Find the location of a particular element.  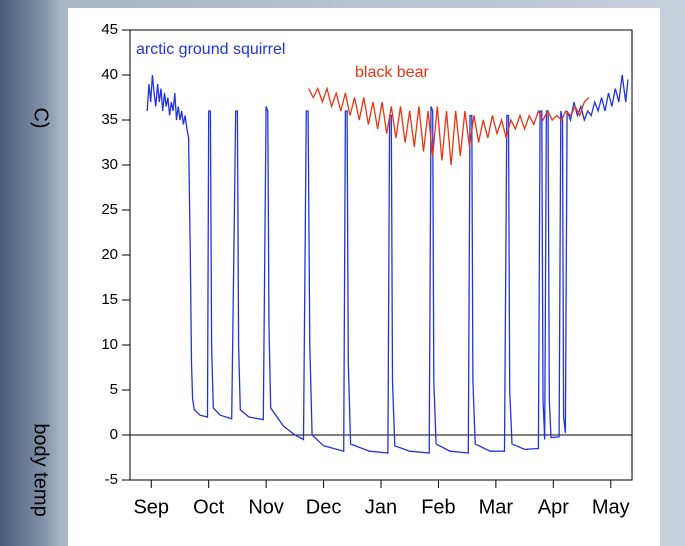

y-tick-label: 15 is located at coordinates (109, 299).